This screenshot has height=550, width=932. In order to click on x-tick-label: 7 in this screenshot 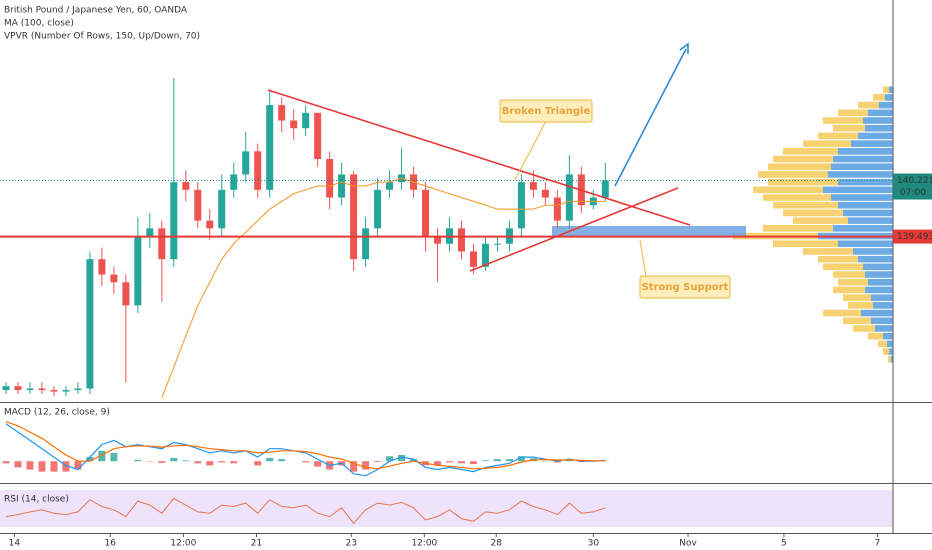, I will do `click(878, 544)`.